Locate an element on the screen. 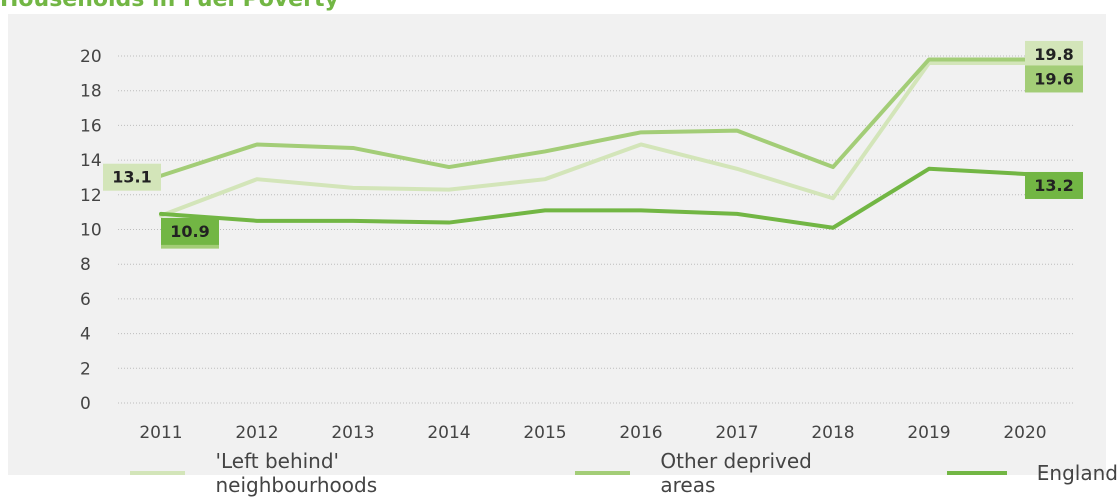 This screenshot has height=497, width=1118. data-label: 13.2 is located at coordinates (1053, 185).